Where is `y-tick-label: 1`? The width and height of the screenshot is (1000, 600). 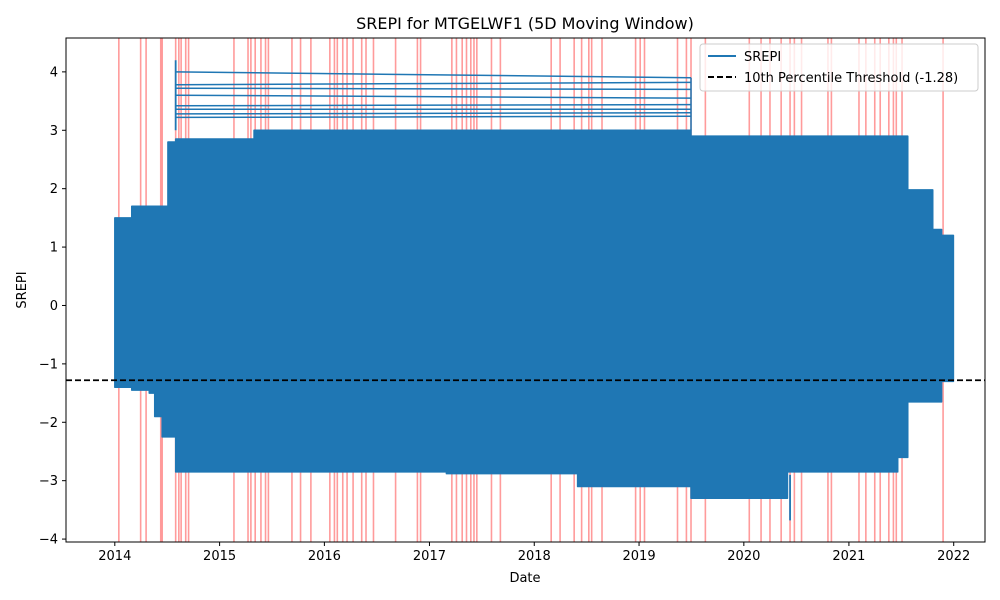 y-tick-label: 1 is located at coordinates (54, 248).